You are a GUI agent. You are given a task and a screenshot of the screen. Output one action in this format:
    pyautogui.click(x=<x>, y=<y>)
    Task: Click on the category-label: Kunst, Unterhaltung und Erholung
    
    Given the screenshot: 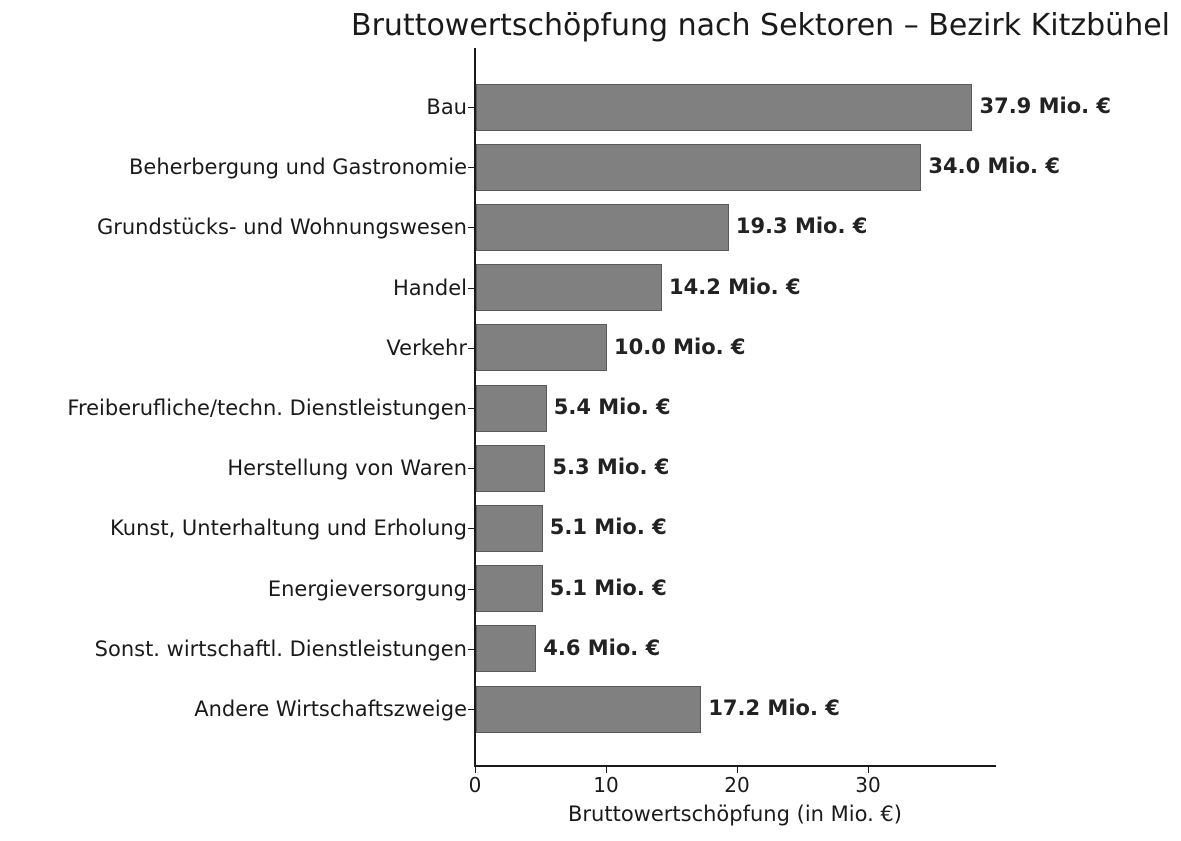 What is the action you would take?
    pyautogui.click(x=288, y=528)
    